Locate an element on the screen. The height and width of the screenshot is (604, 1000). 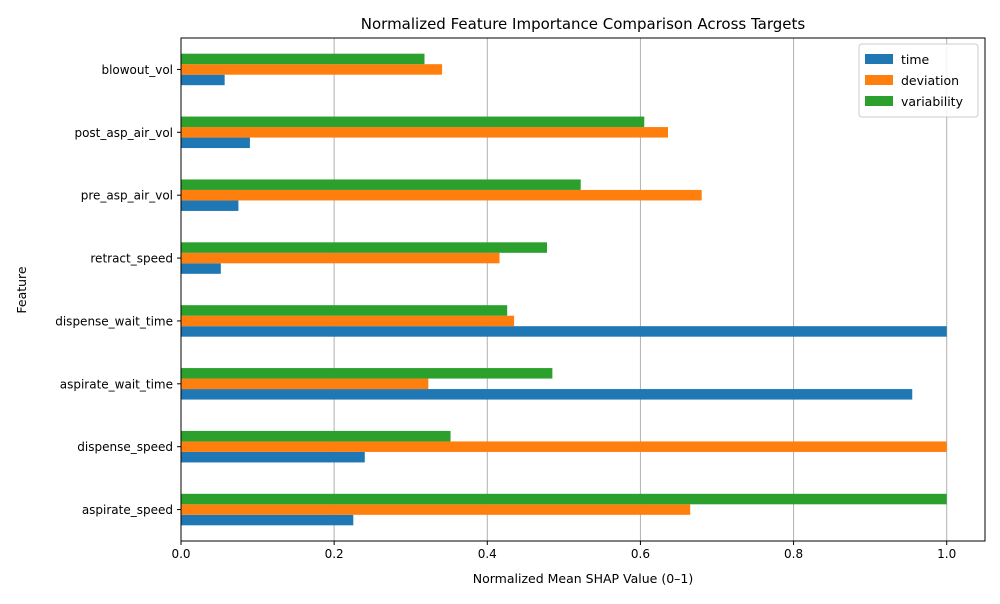
bar-variability-pre_asp_air_vol is located at coordinates (381, 184).